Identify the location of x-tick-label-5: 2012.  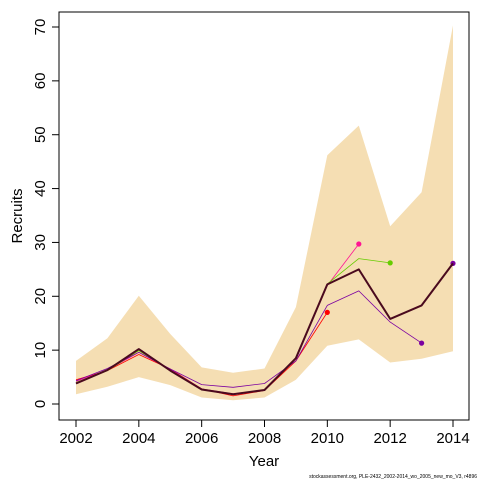
(389, 438).